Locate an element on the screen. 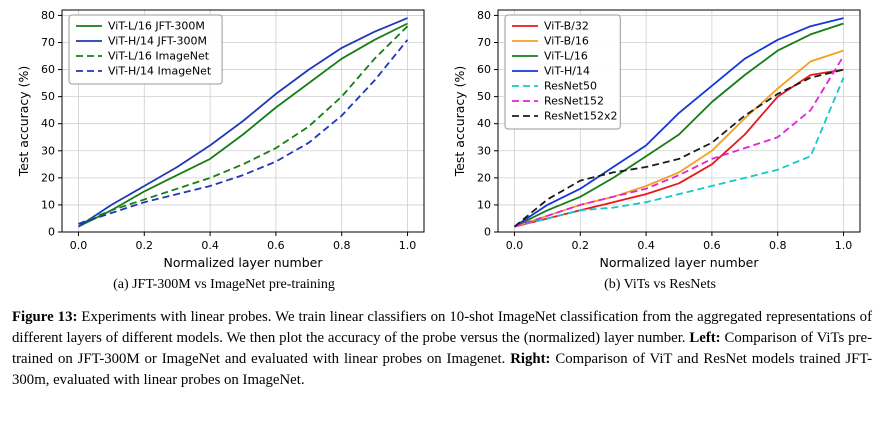  caption-bold-segment: Left: is located at coordinates (705, 338).